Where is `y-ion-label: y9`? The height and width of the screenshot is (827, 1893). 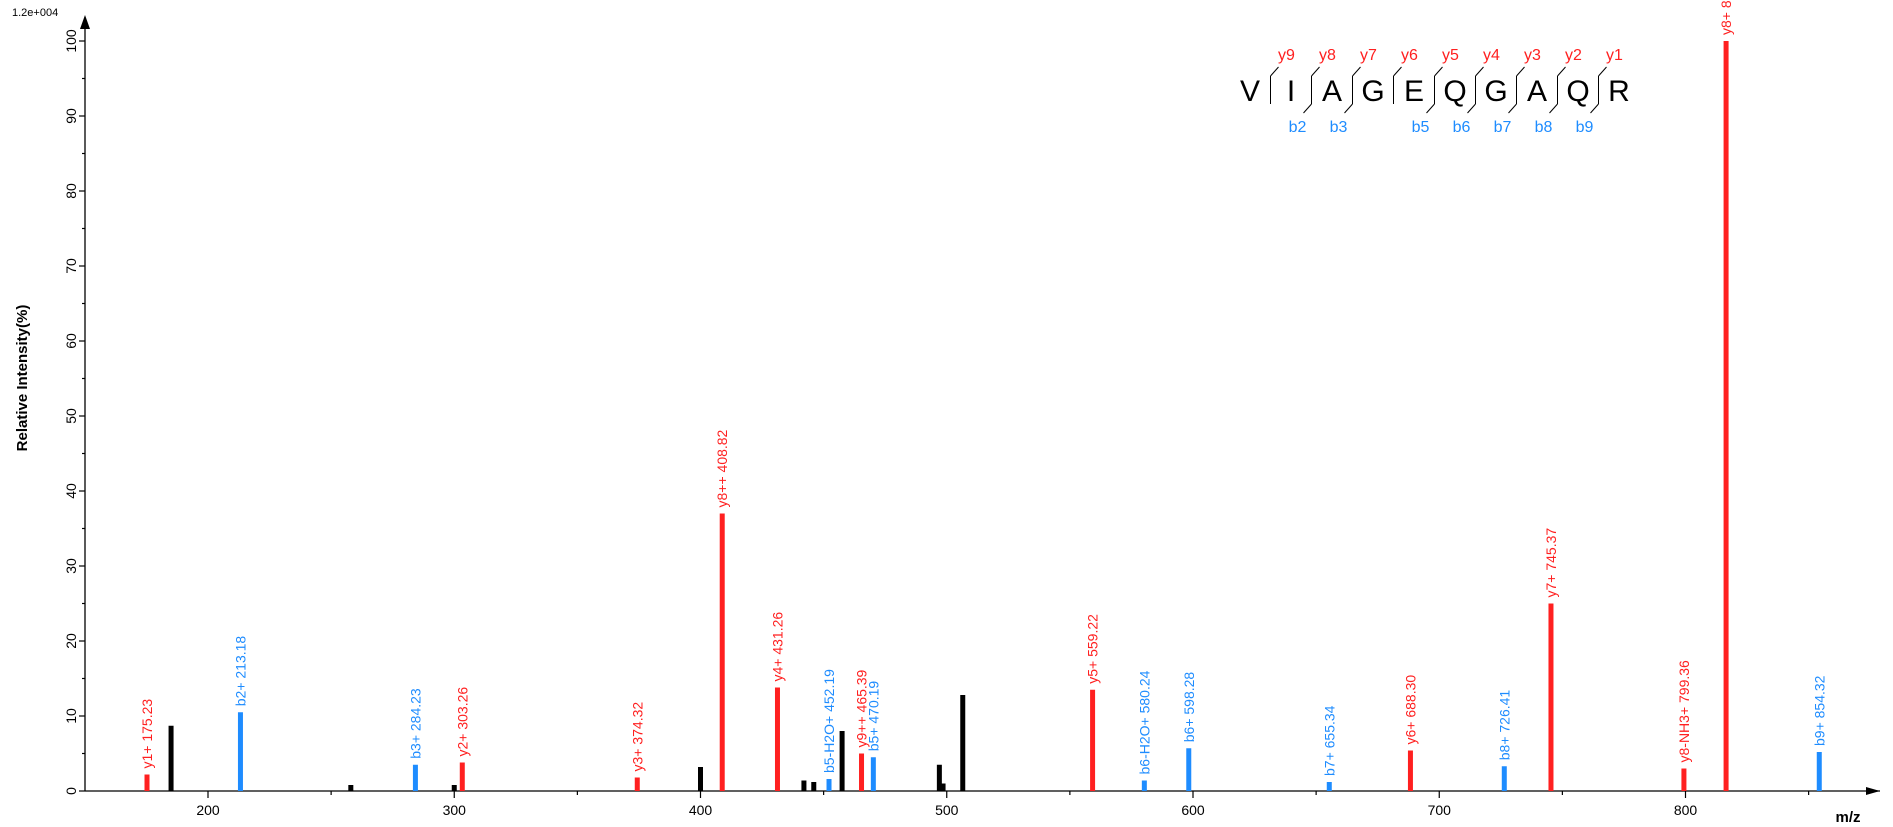
y-ion-label: y9 is located at coordinates (1286, 55).